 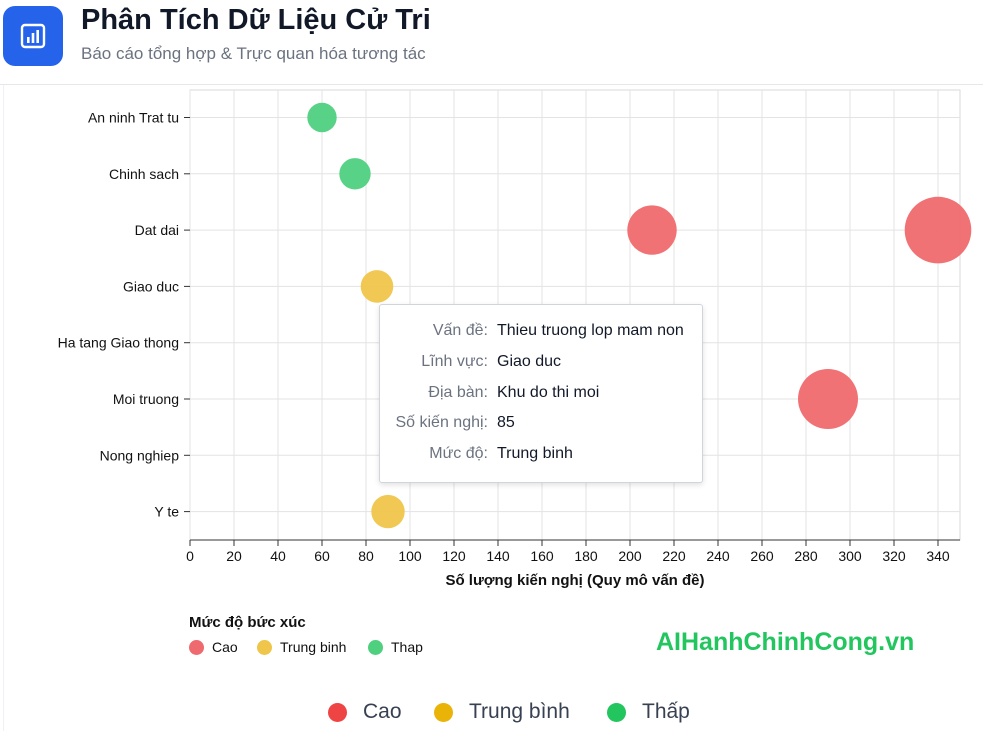 I want to click on y-tick-label: Chinh sach, so click(x=144, y=174).